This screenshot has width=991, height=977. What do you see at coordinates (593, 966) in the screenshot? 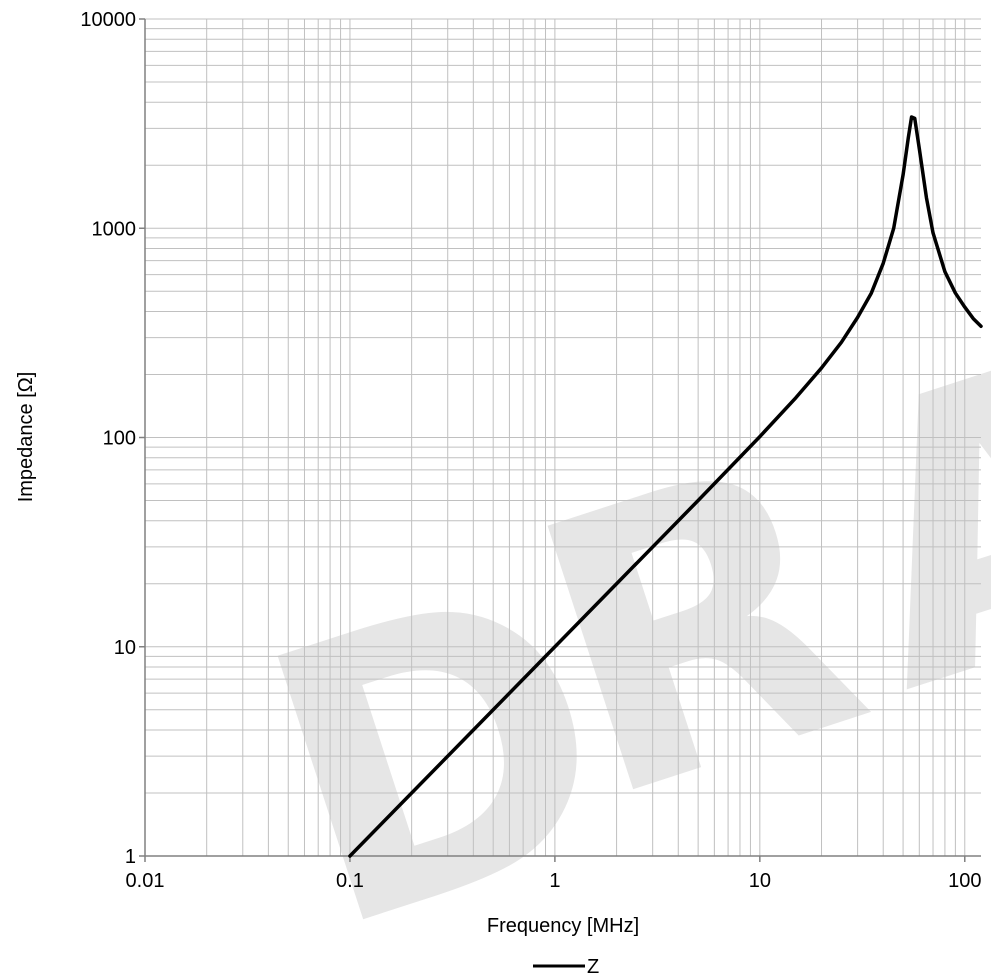
I see `legend-label-z: Z` at bounding box center [593, 966].